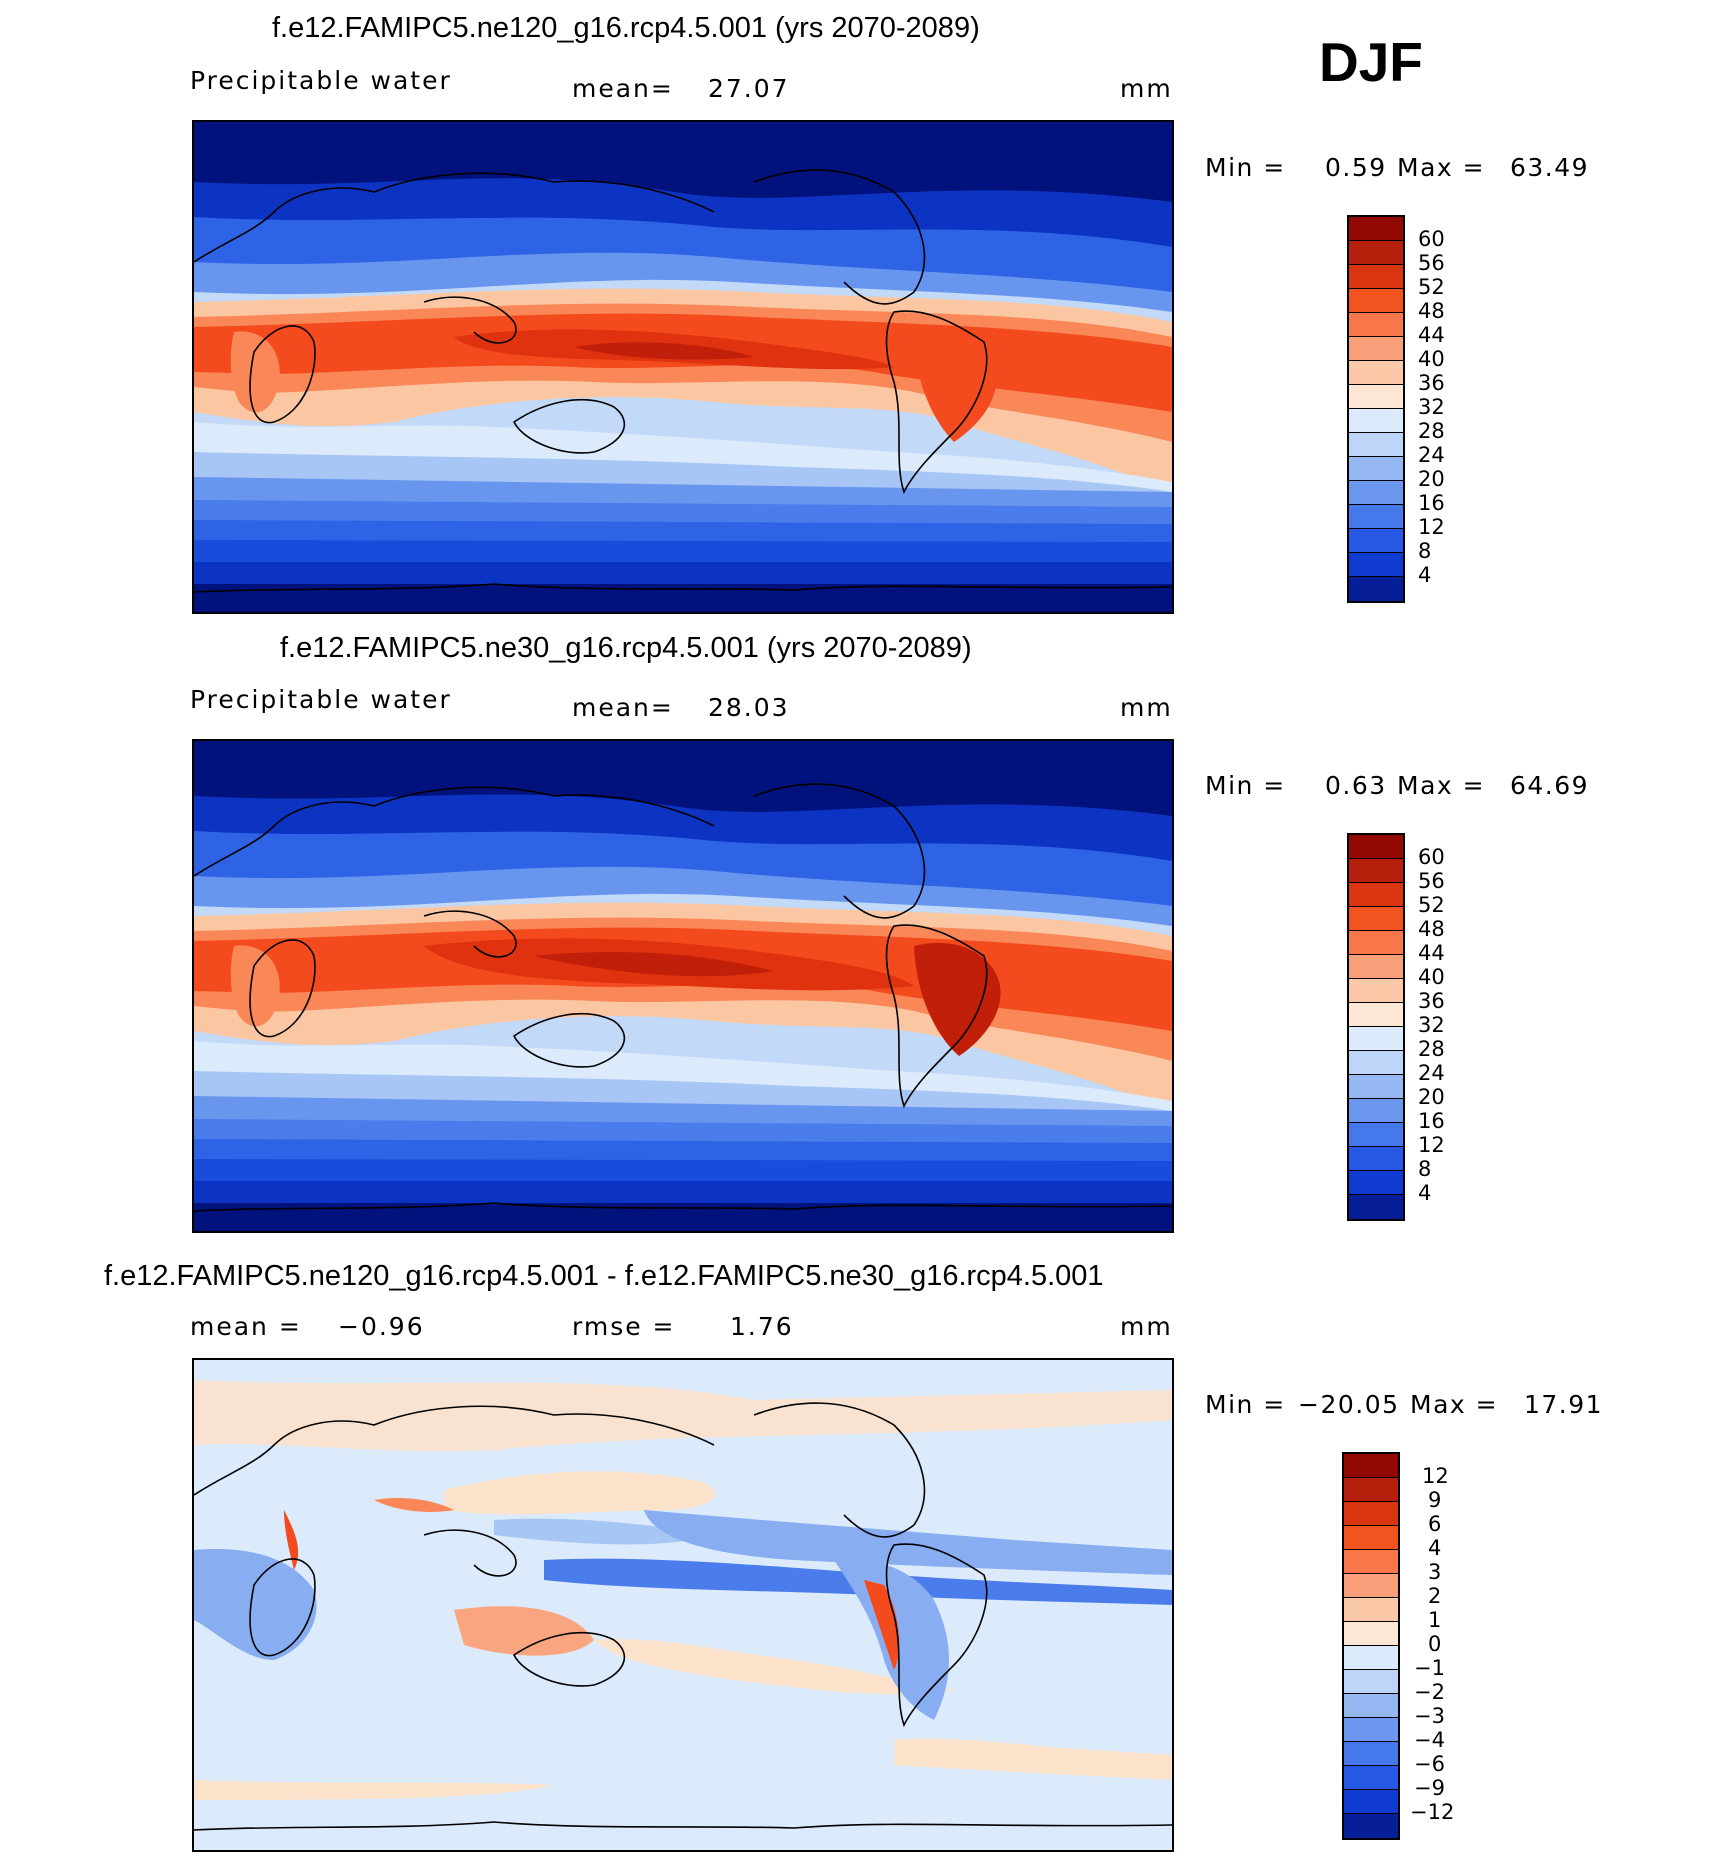 The height and width of the screenshot is (1858, 1710). I want to click on panel-3-tick: −9, so click(1429, 1788).